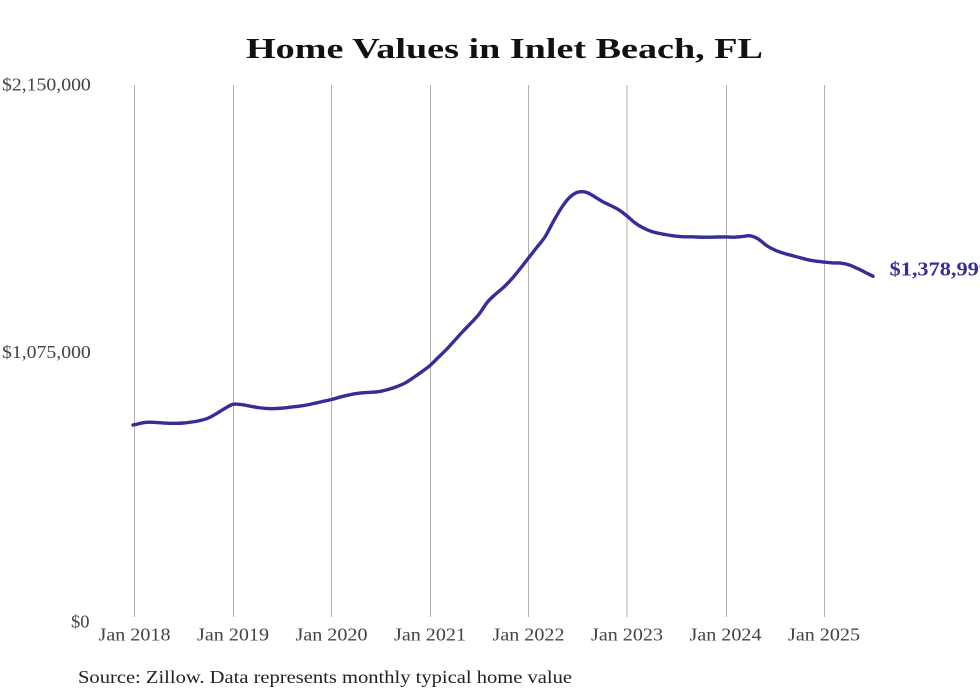  Describe the element at coordinates (935, 270) in the screenshot. I see `svg-text: $1,378,999` at that location.